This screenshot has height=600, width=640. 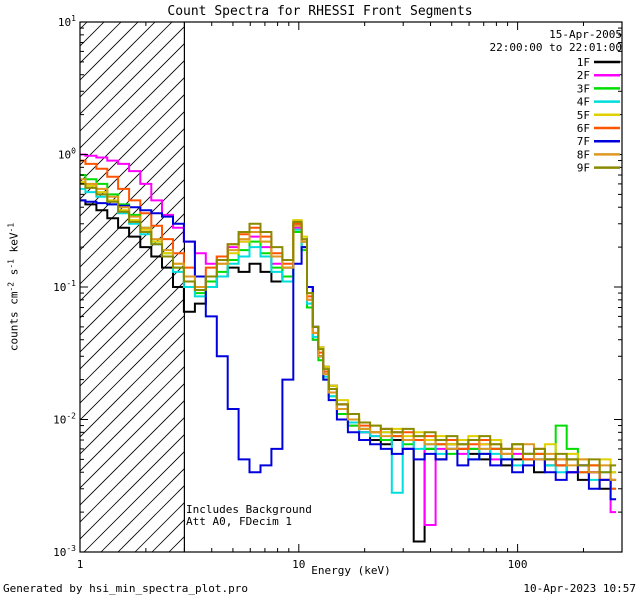 What do you see at coordinates (320, 11) in the screenshot?
I see `chart-title: Count Spectra for RHESSI Front Segments` at bounding box center [320, 11].